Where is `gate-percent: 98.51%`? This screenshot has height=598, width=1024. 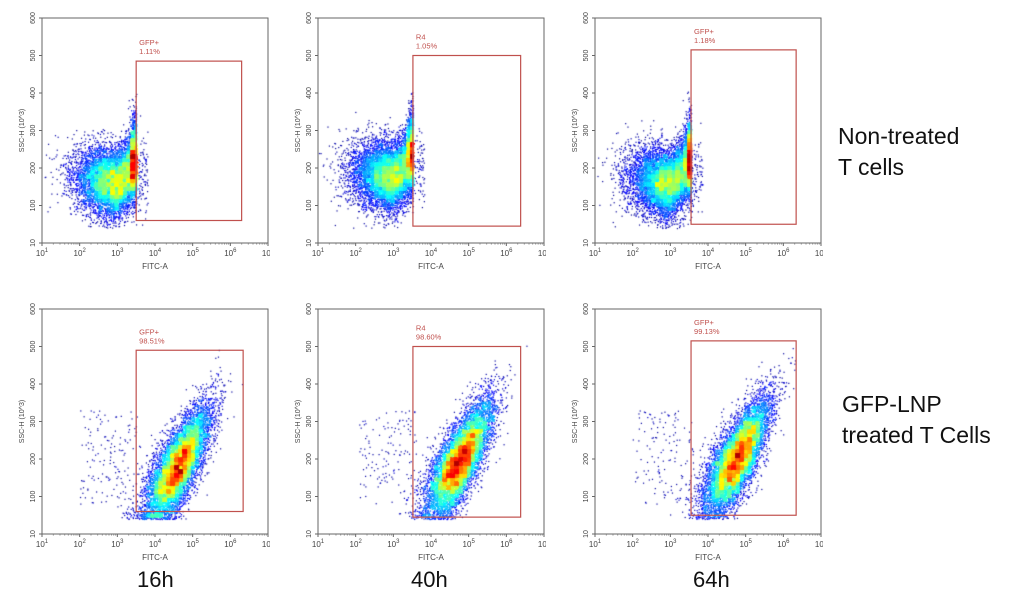 gate-percent: 98.51% is located at coordinates (152, 340).